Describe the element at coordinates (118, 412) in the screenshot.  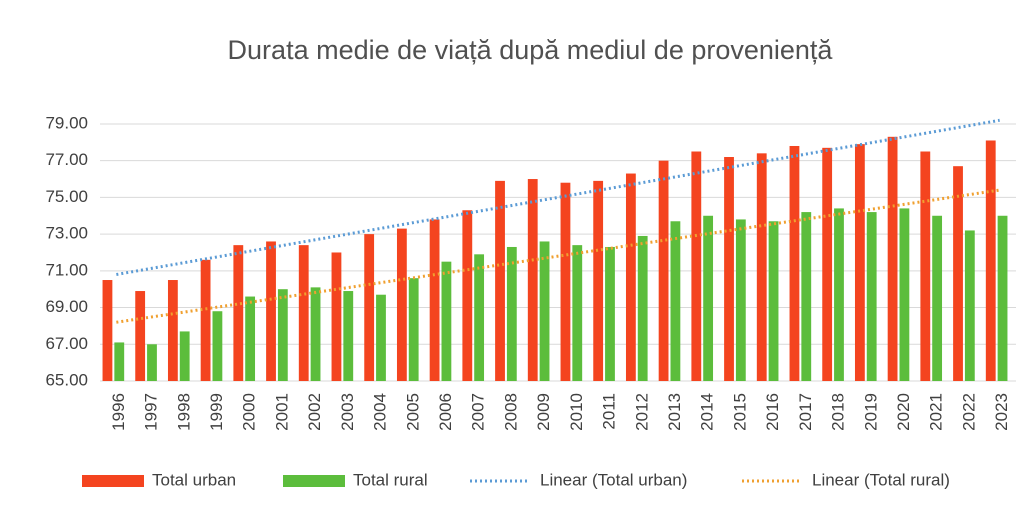
I see `x-tick-label: 1996` at that location.